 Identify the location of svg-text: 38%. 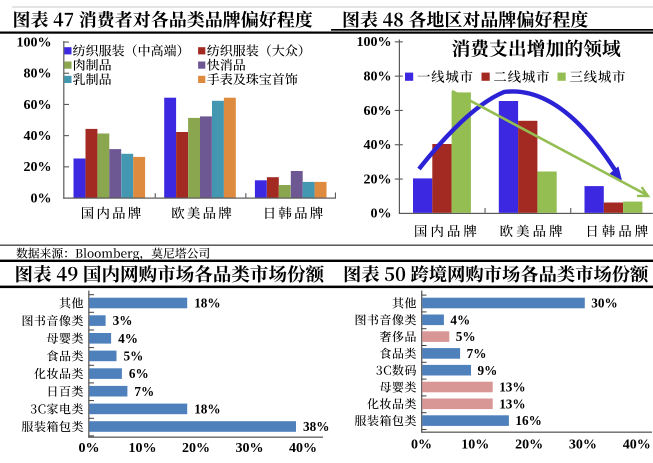
(316, 426).